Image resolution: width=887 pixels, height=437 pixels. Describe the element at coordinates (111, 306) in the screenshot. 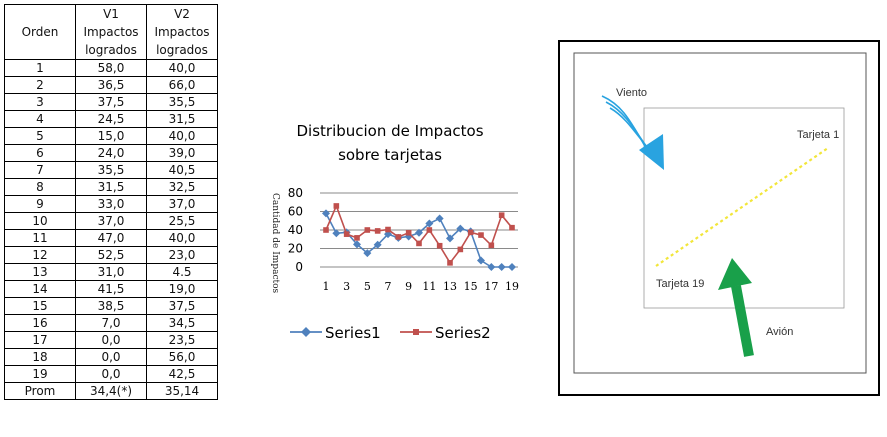

I see `table-row: 15 38,5 37,5` at that location.